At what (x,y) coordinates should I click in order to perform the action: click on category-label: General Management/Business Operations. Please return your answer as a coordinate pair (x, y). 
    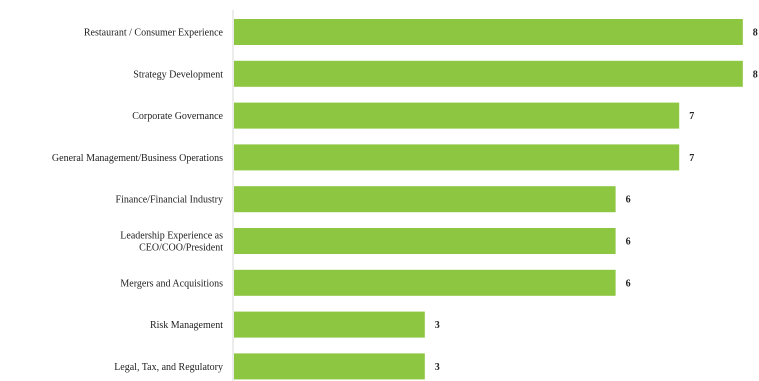
    Looking at the image, I should click on (137, 158).